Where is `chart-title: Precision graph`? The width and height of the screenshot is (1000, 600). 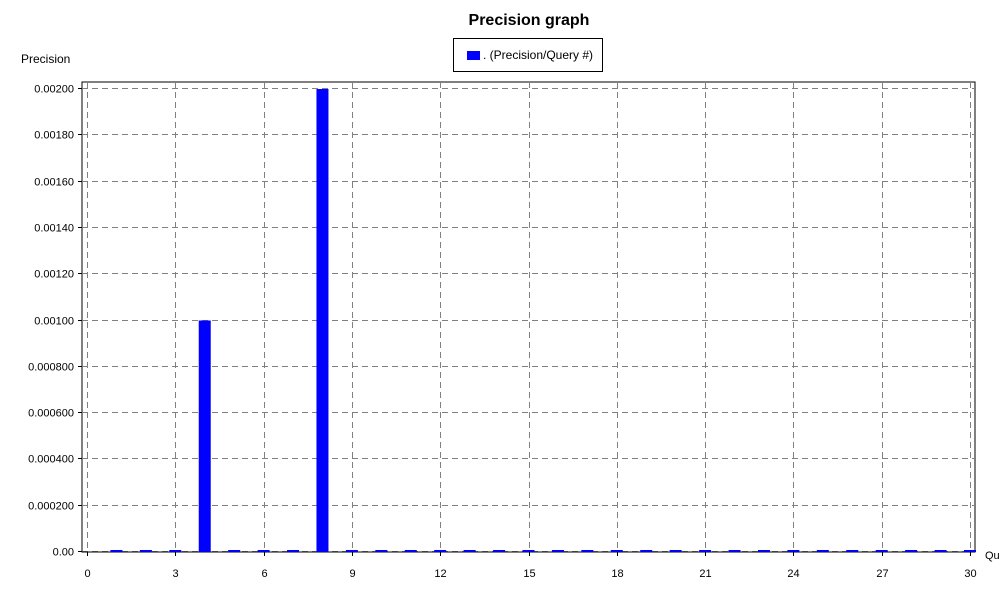 chart-title: Precision graph is located at coordinates (529, 20).